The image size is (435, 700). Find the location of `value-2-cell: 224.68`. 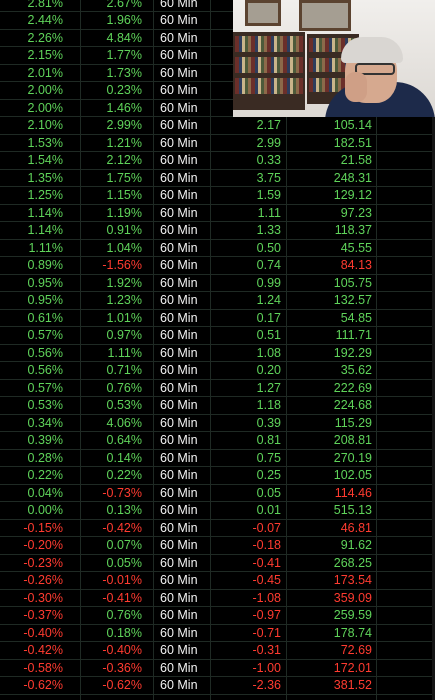

value-2-cell: 224.68 is located at coordinates (352, 405).